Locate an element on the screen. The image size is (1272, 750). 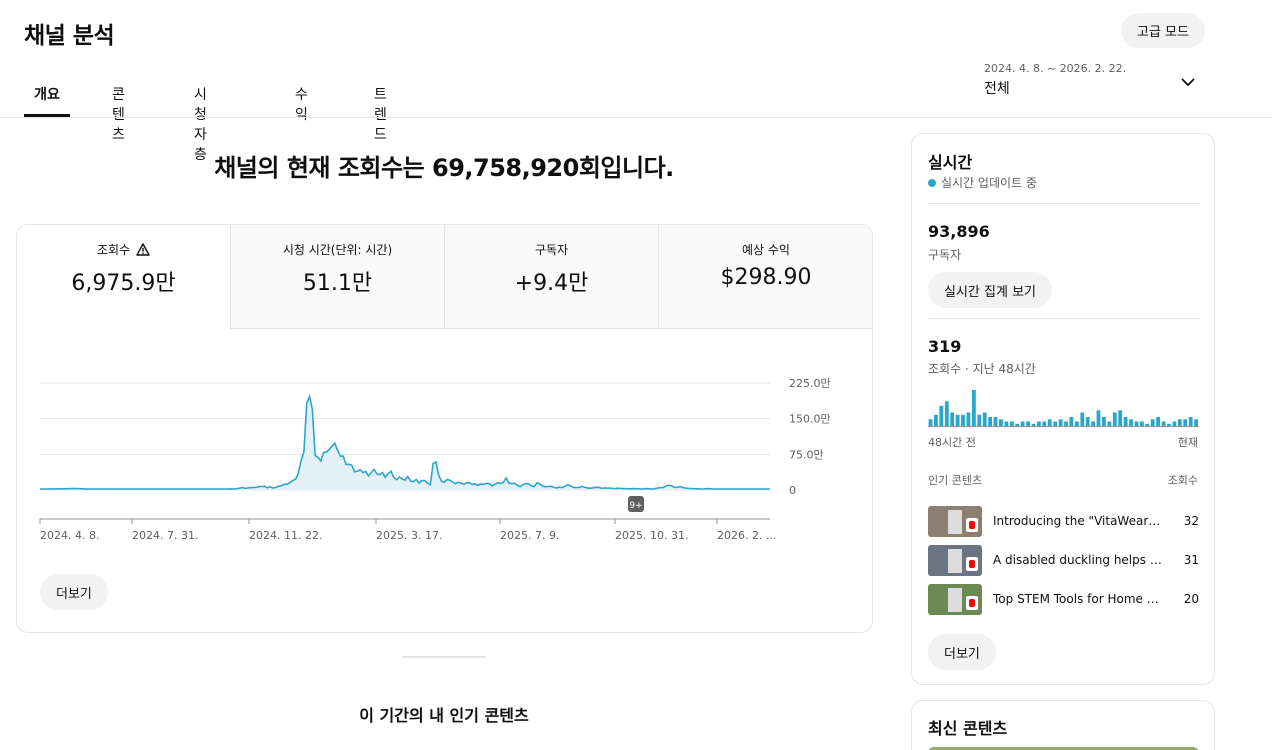
realtime-count-button: 실시간 집계 보기 is located at coordinates (990, 290).